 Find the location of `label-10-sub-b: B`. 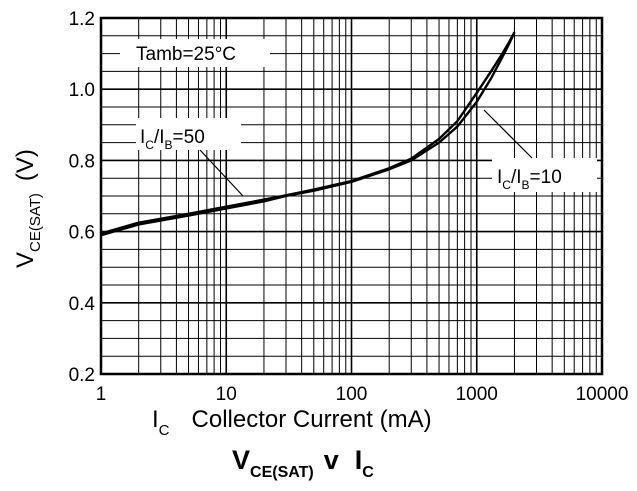

label-10-sub-b: B is located at coordinates (526, 185).